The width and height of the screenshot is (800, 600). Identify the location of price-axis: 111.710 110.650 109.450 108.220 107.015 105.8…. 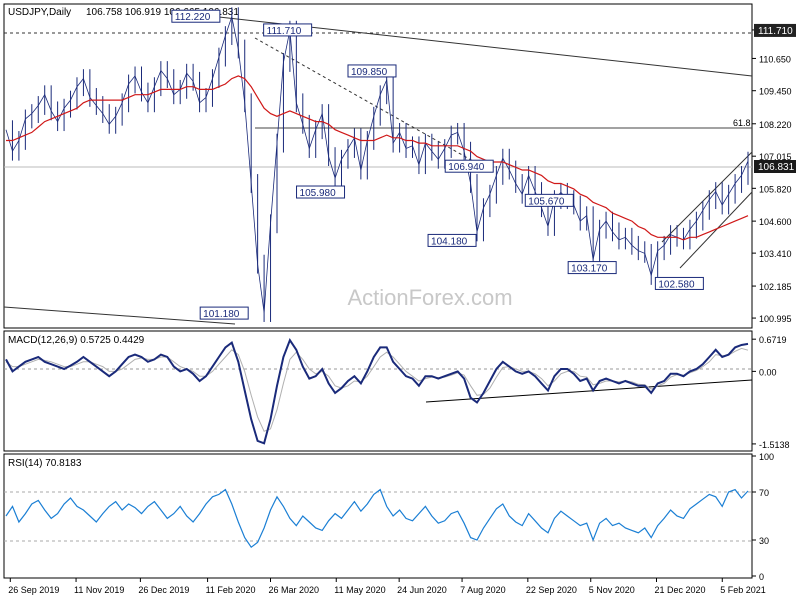
(774, 173).